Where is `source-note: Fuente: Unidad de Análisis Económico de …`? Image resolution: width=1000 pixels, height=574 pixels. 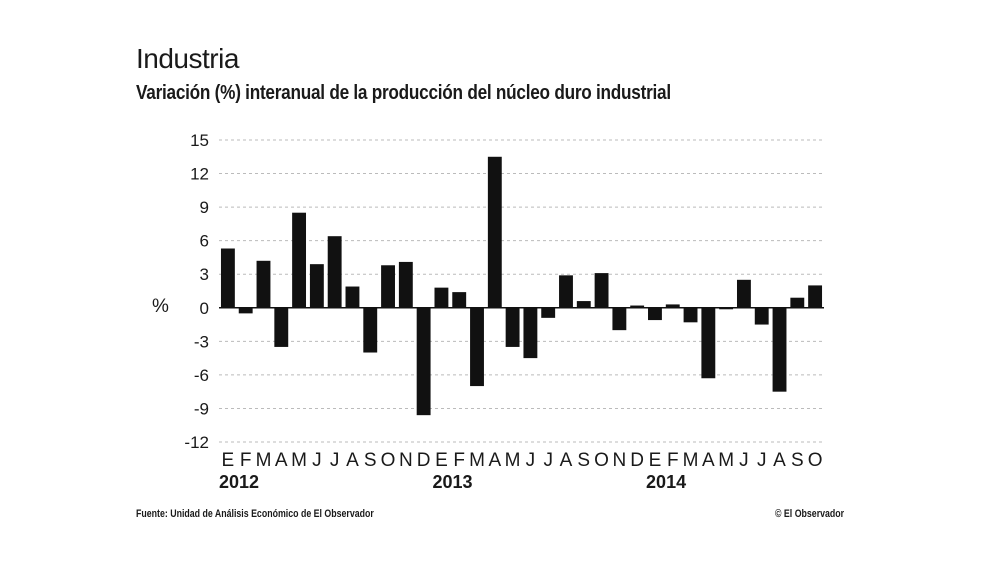
source-note: Fuente: Unidad de Análisis Económico de … is located at coordinates (255, 514).